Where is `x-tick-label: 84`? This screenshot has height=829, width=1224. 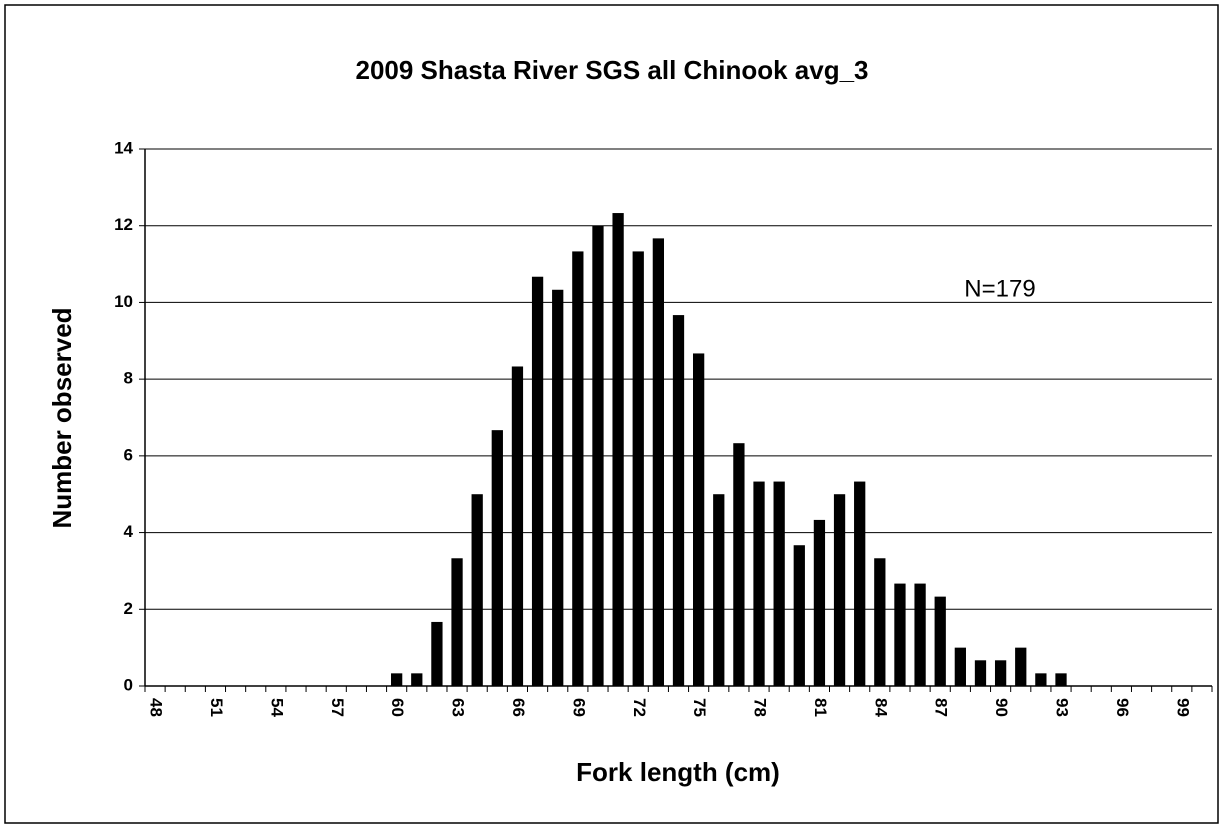 x-tick-label: 84 is located at coordinates (880, 707).